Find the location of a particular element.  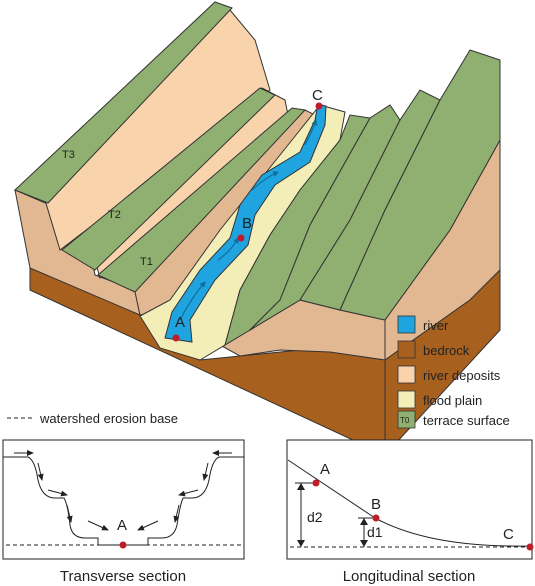

point-c-label: C is located at coordinates (317, 95).